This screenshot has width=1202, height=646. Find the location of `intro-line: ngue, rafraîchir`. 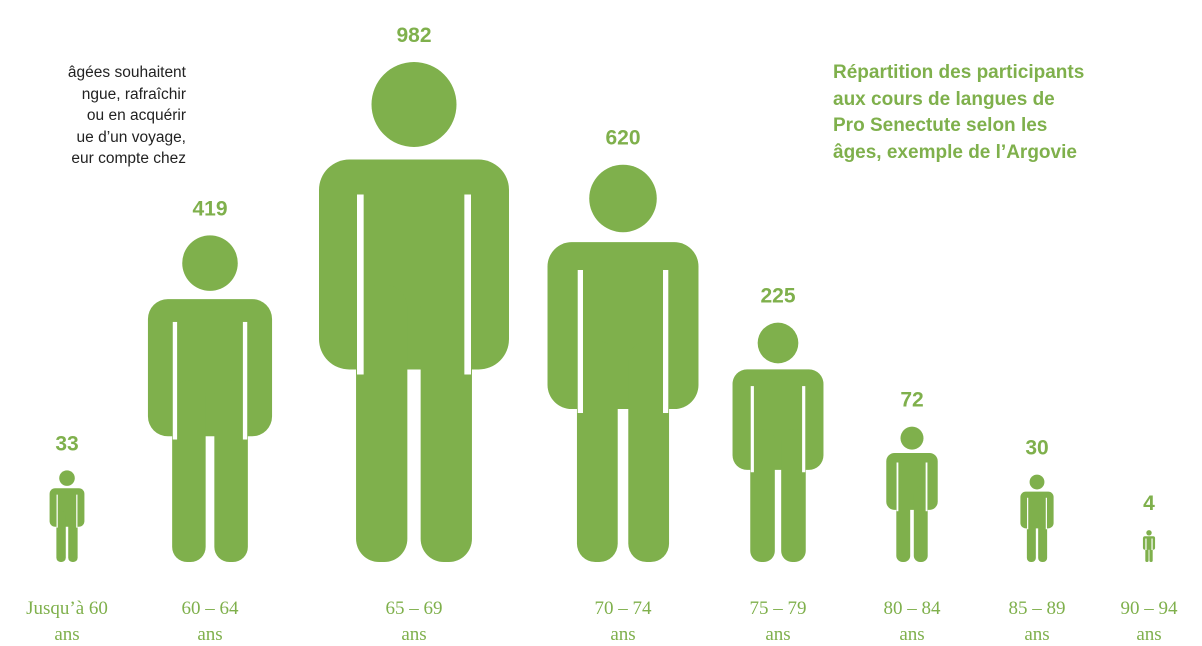

intro-line: ngue, rafraîchir is located at coordinates (133, 94).